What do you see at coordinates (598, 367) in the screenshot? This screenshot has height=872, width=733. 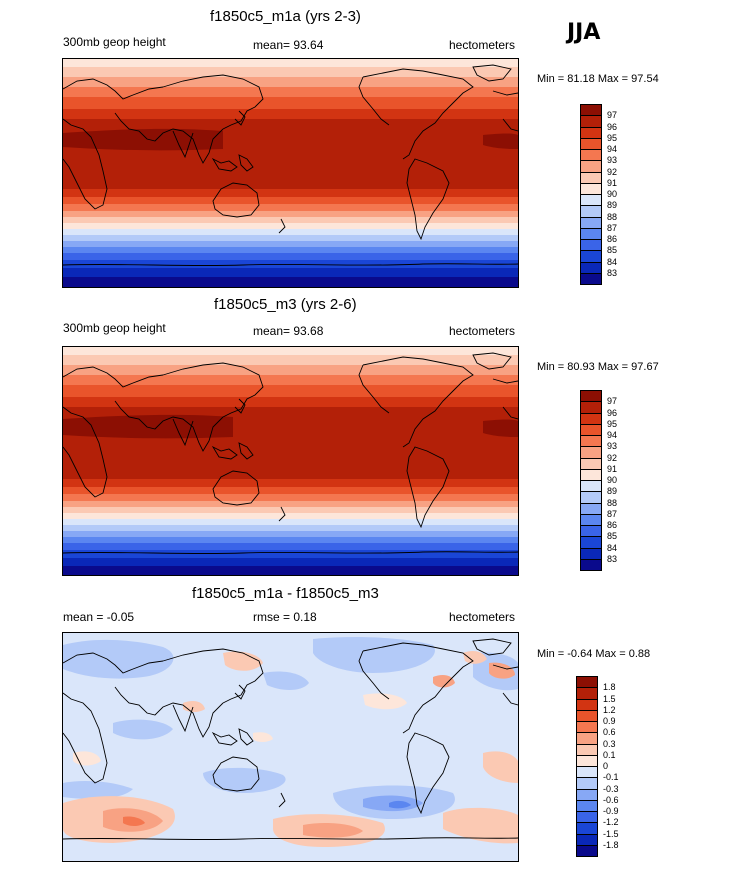 I see `panel2-minmax-label: Min = 80.93 Max = 97.67` at bounding box center [598, 367].